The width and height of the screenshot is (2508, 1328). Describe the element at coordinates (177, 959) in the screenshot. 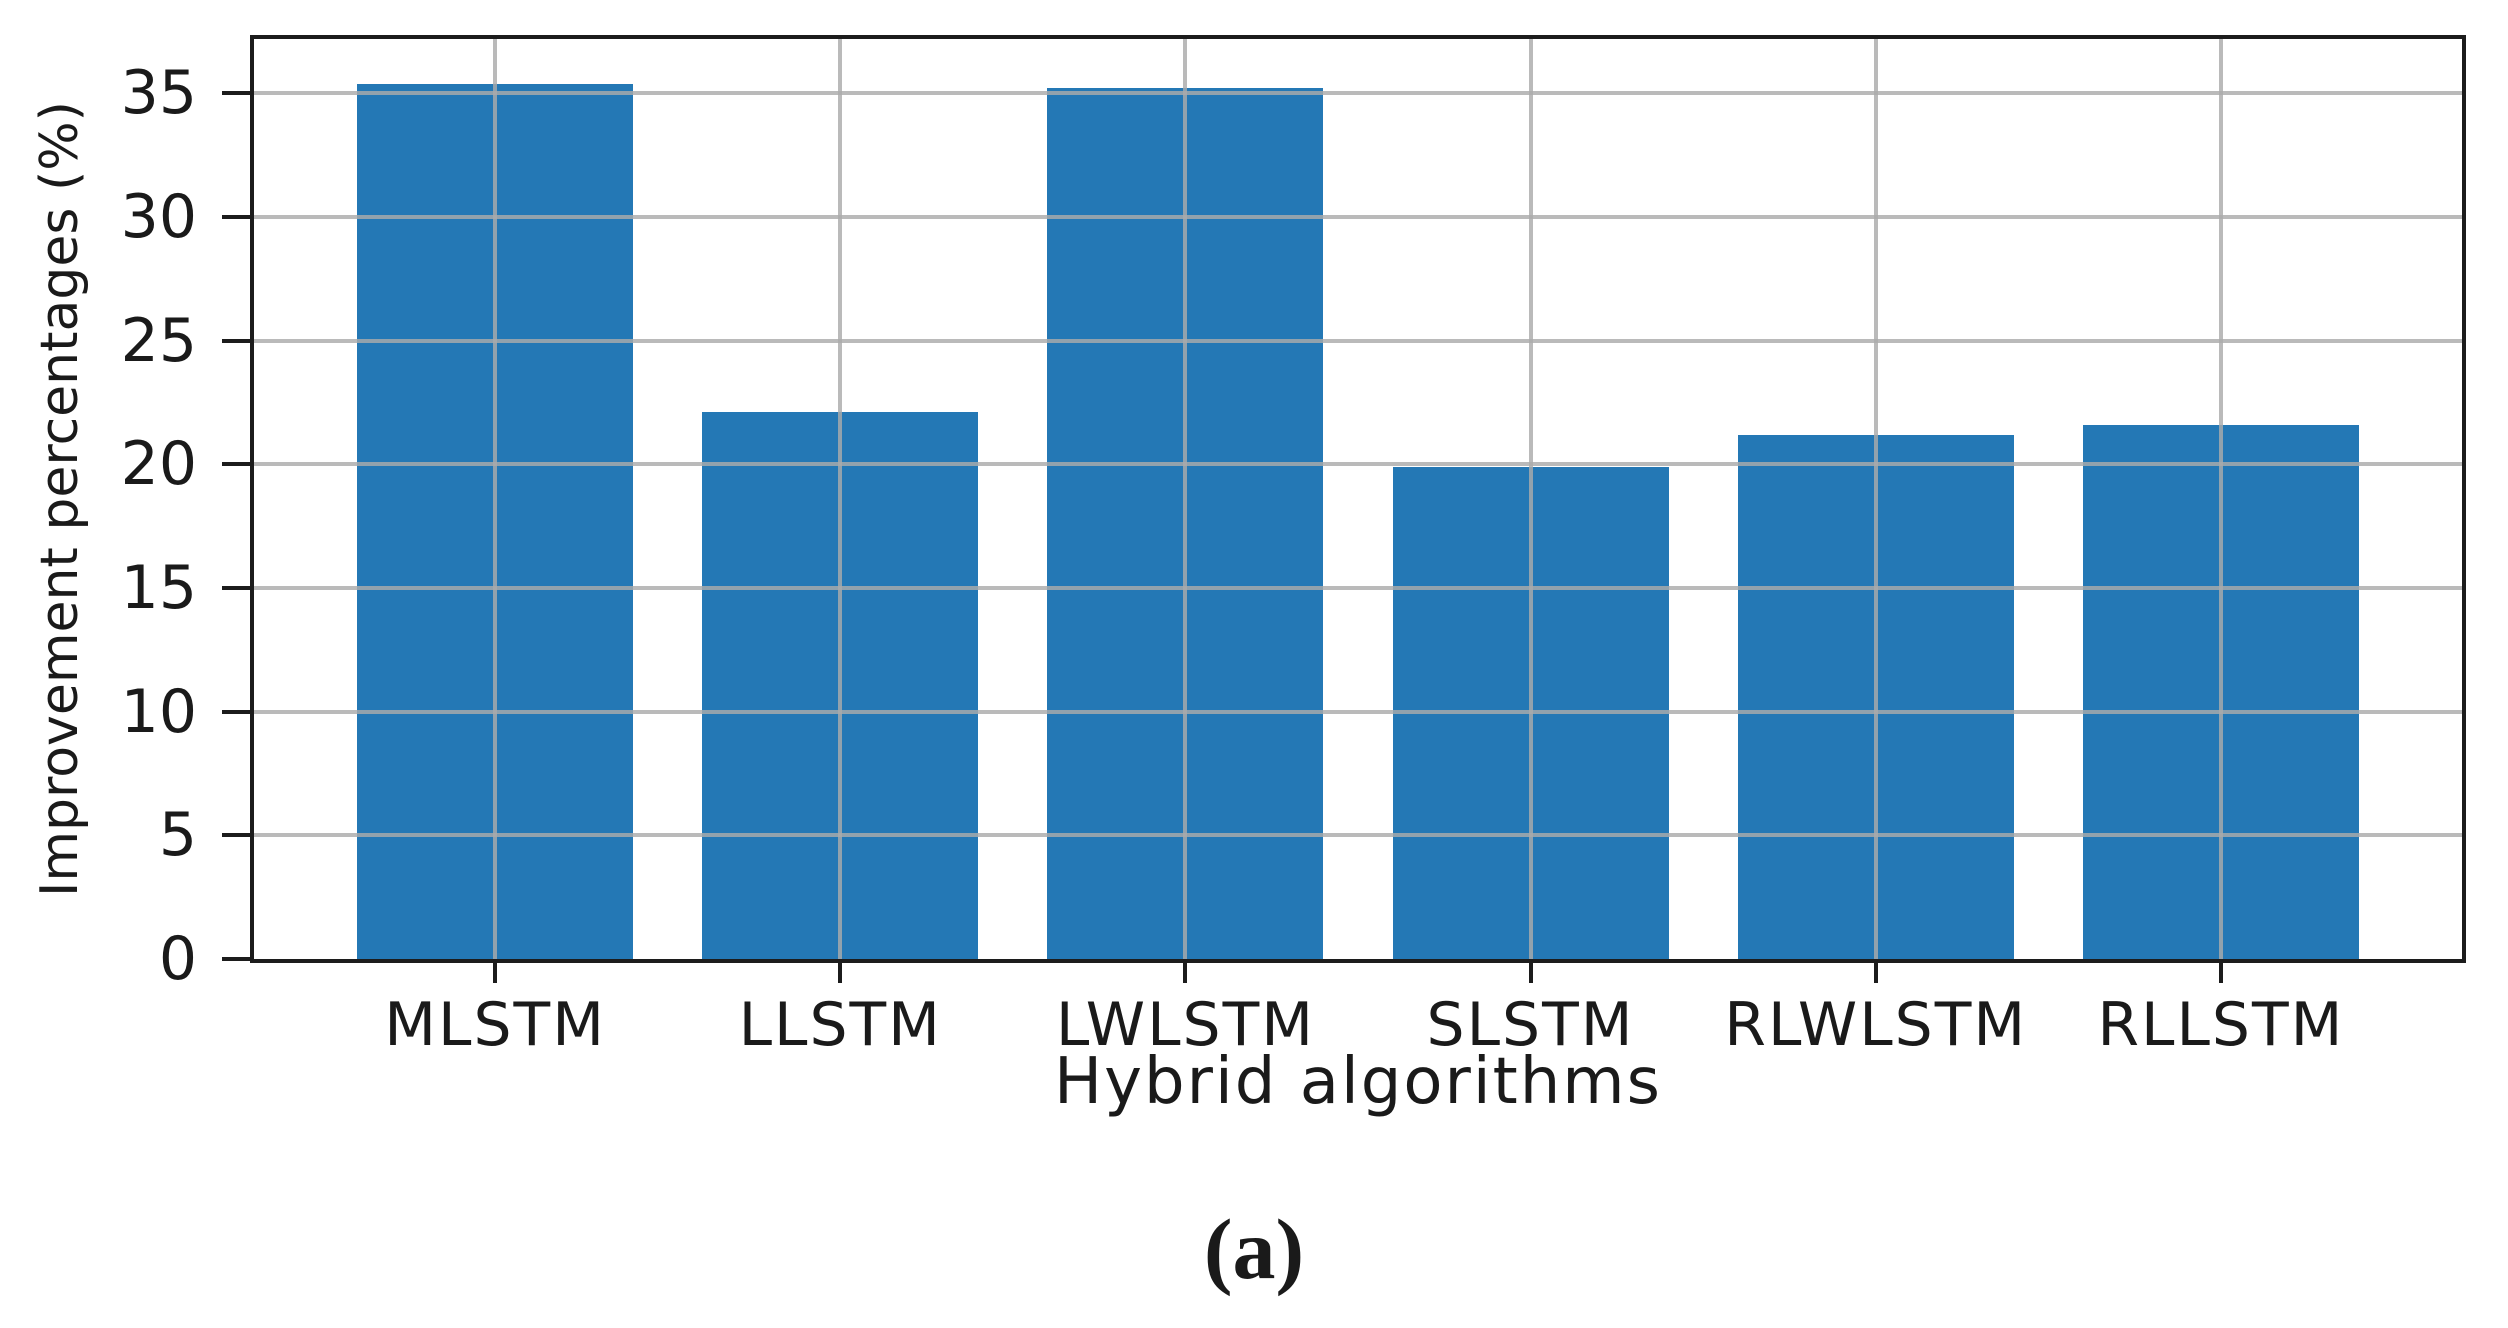

I see `y-tick-label: 0` at that location.